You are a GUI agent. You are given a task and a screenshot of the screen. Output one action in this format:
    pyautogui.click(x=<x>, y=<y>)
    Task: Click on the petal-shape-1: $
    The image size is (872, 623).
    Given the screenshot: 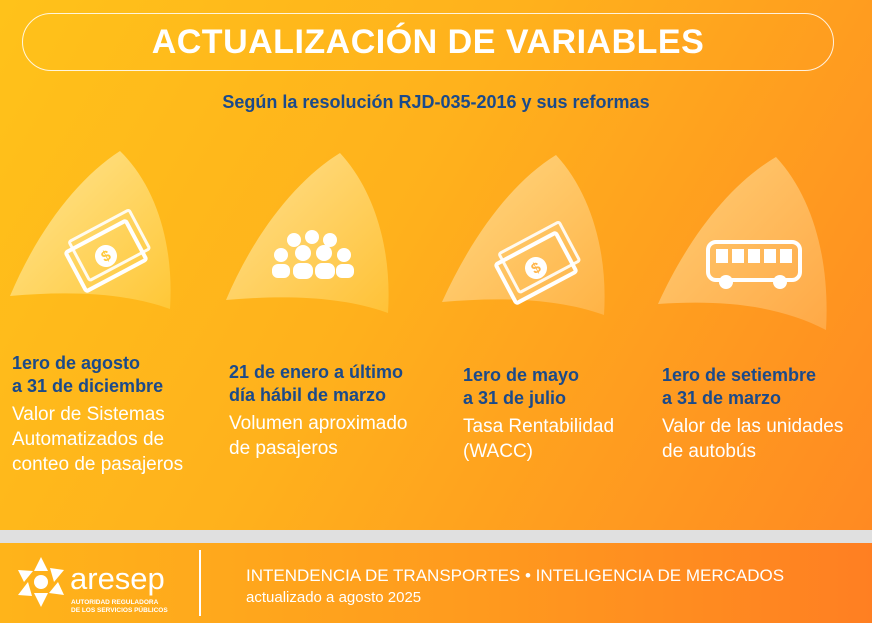 What is the action you would take?
    pyautogui.click(x=90, y=230)
    